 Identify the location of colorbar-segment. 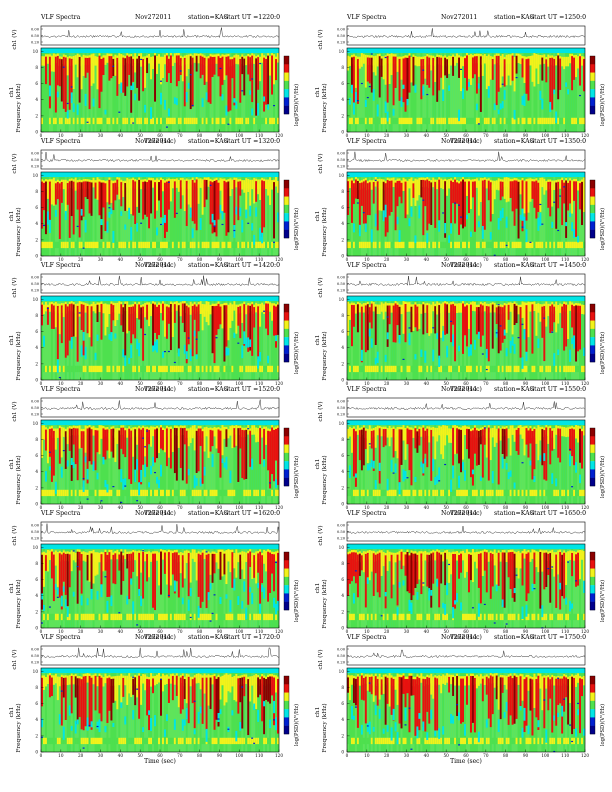
(286, 333).